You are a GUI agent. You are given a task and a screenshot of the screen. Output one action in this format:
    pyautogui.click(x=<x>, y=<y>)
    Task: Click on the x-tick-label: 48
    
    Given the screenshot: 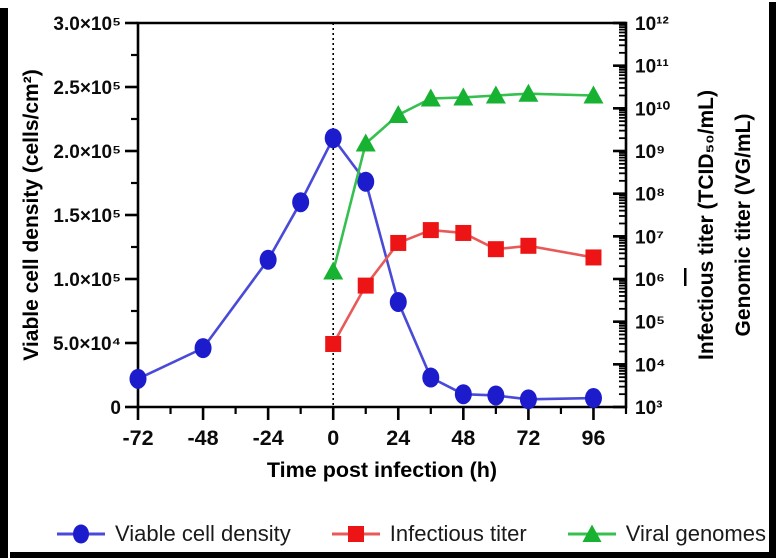 What is the action you would take?
    pyautogui.click(x=463, y=438)
    